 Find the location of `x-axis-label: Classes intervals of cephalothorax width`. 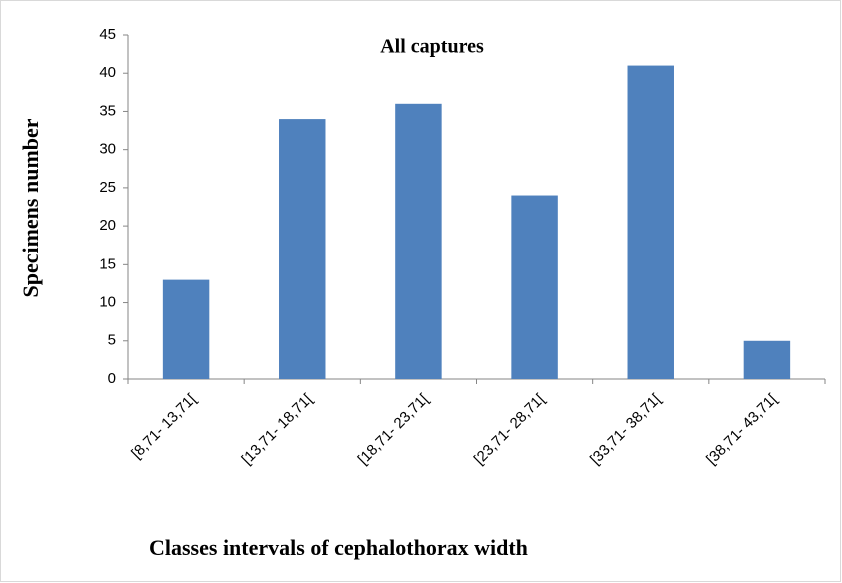

x-axis-label: Classes intervals of cephalothorax width is located at coordinates (338, 547).